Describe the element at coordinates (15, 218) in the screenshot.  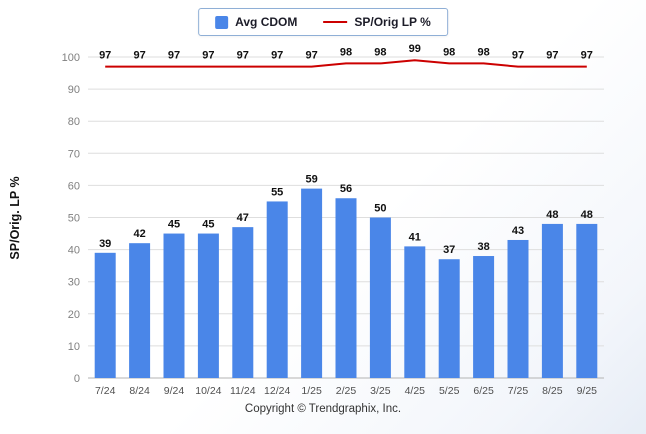
I see `y-axis-title: SP/Orig. LP %` at that location.